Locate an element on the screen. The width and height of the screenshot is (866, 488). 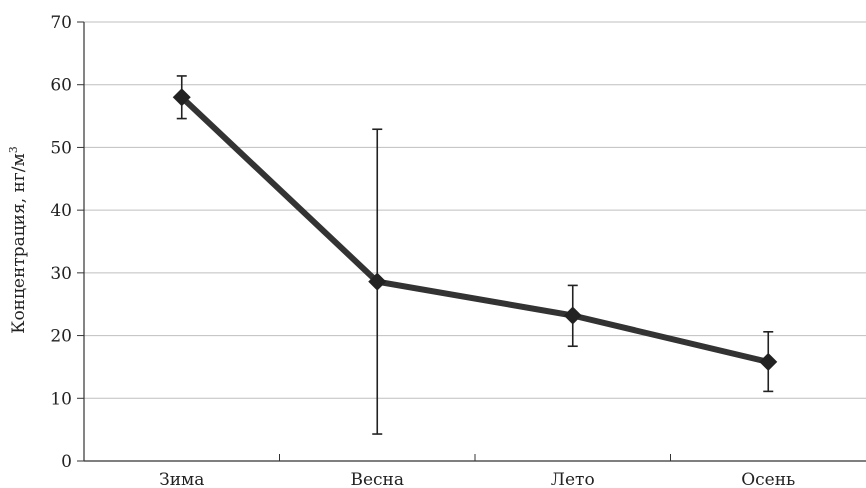
y-tick-label: 0 is located at coordinates (66, 462).